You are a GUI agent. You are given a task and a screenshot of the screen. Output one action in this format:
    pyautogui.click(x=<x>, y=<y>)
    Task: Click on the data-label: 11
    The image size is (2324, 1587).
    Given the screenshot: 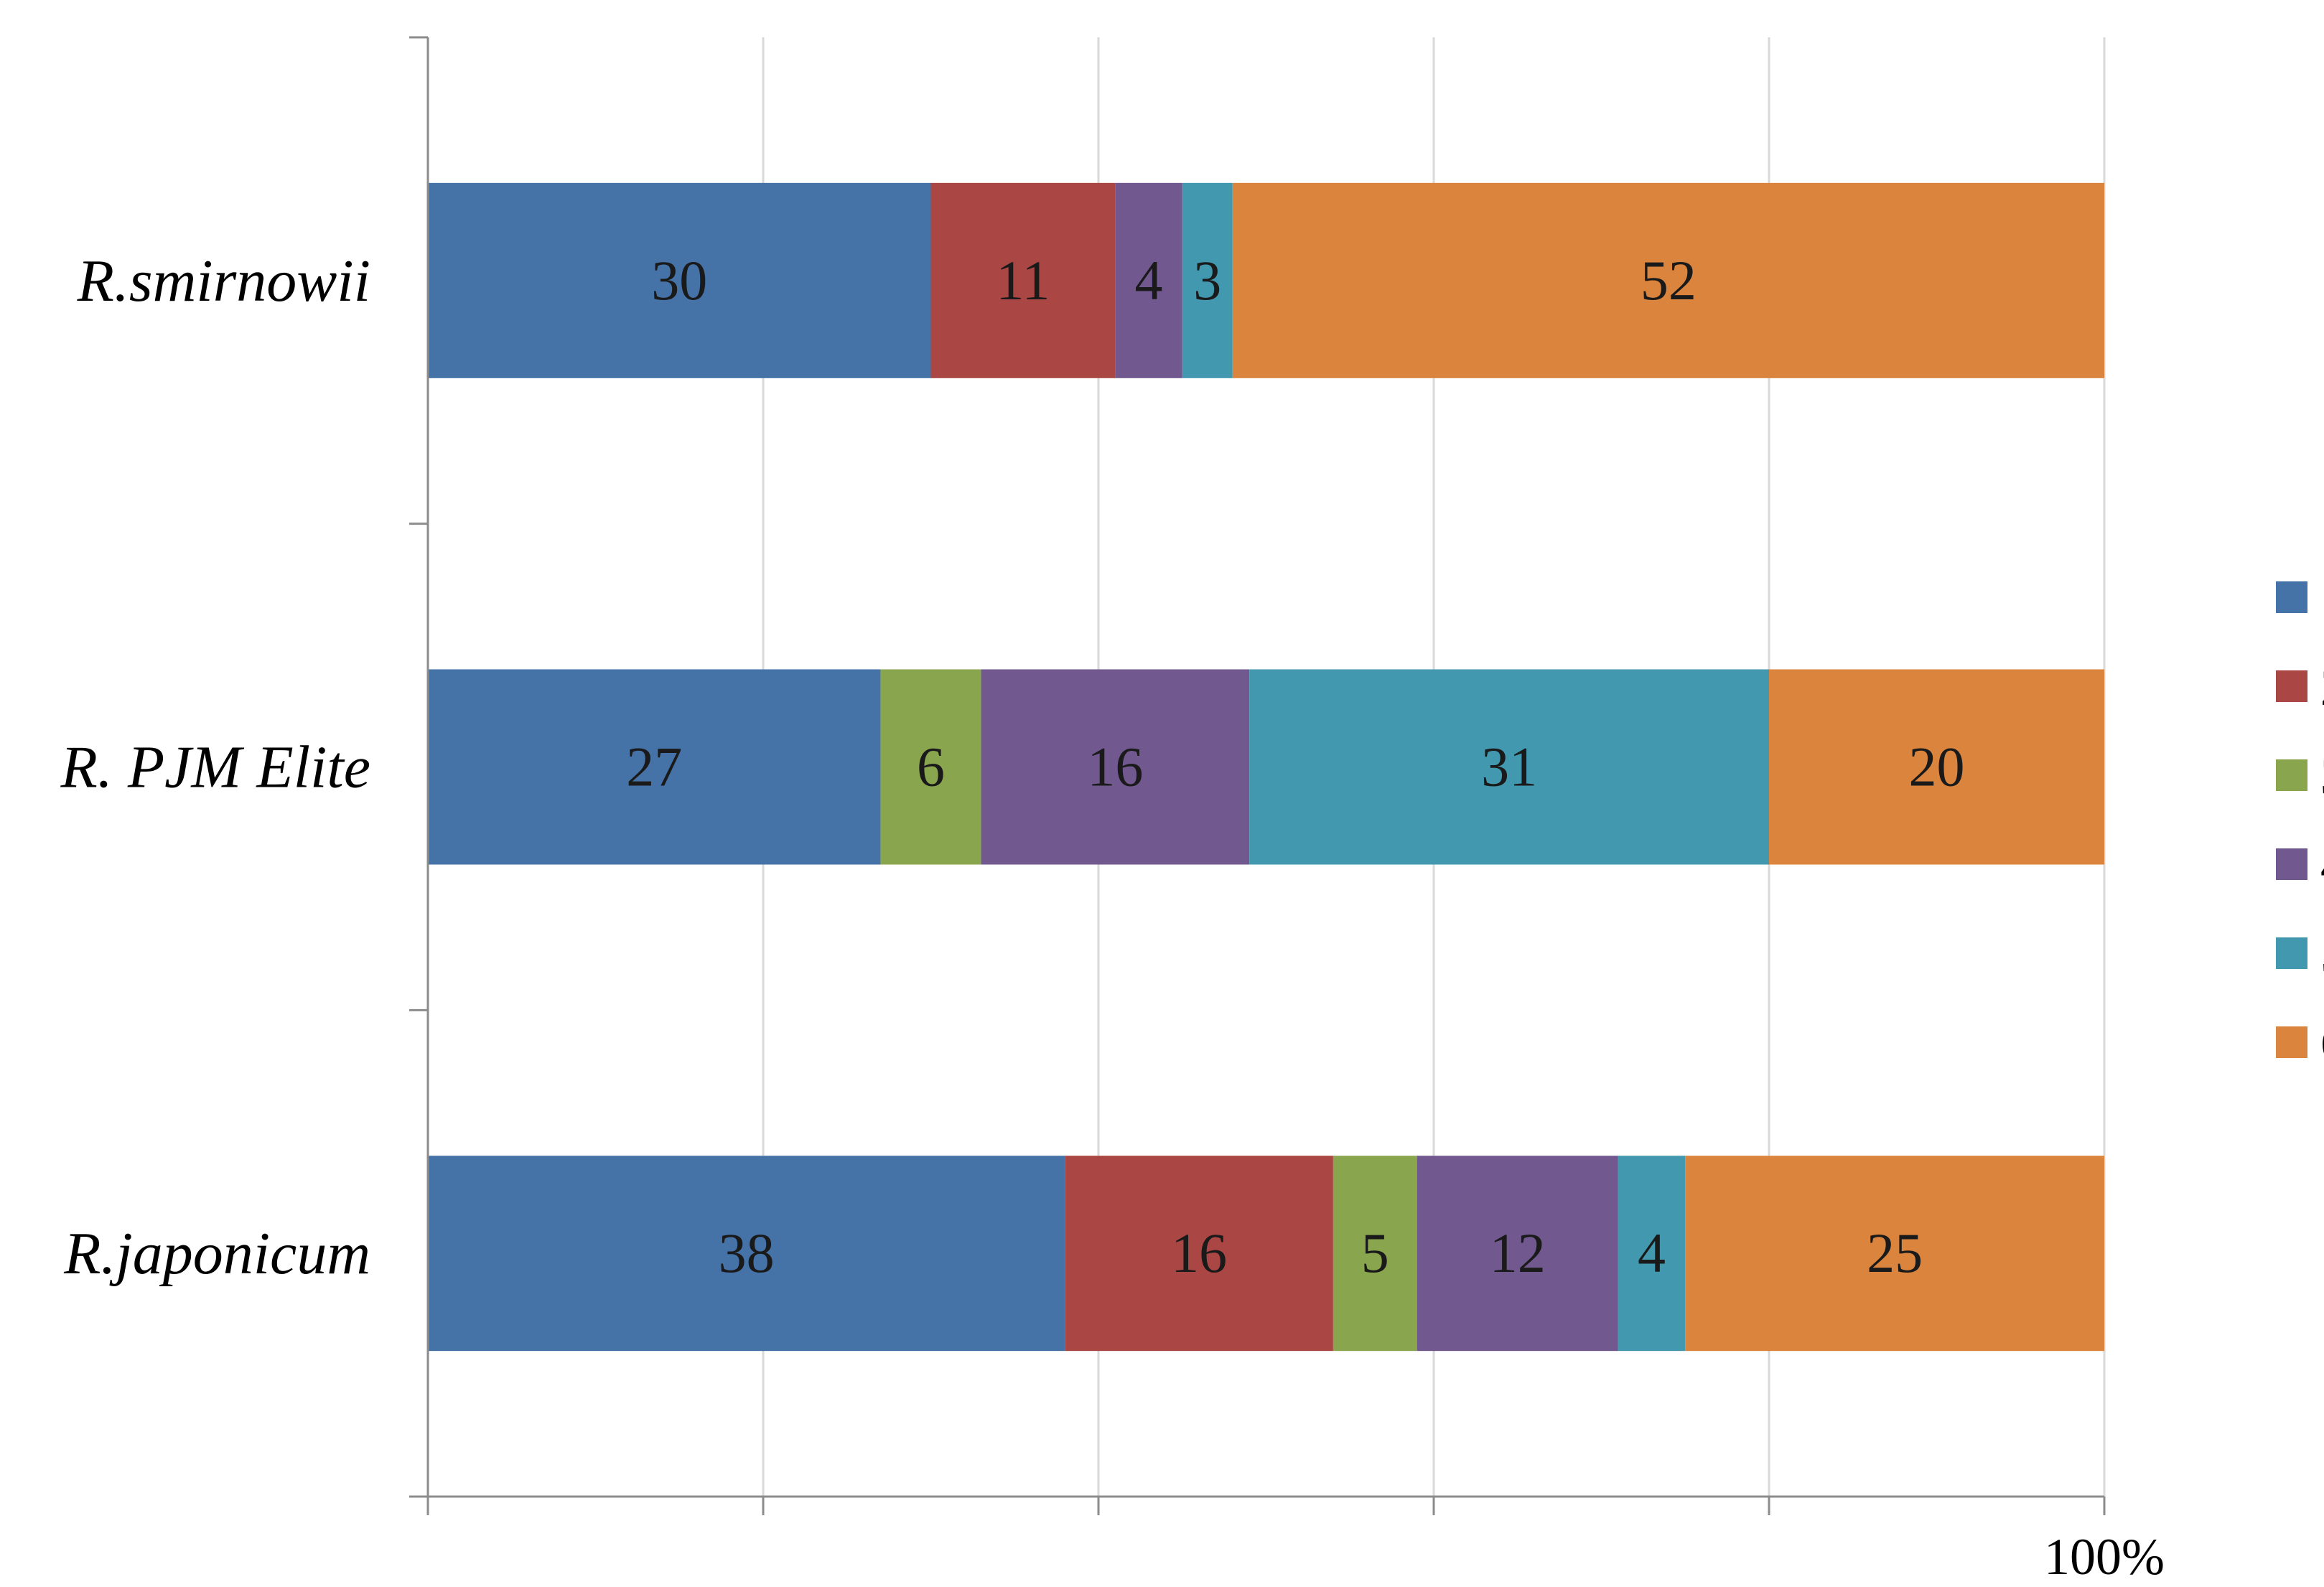 What is the action you would take?
    pyautogui.click(x=1023, y=280)
    